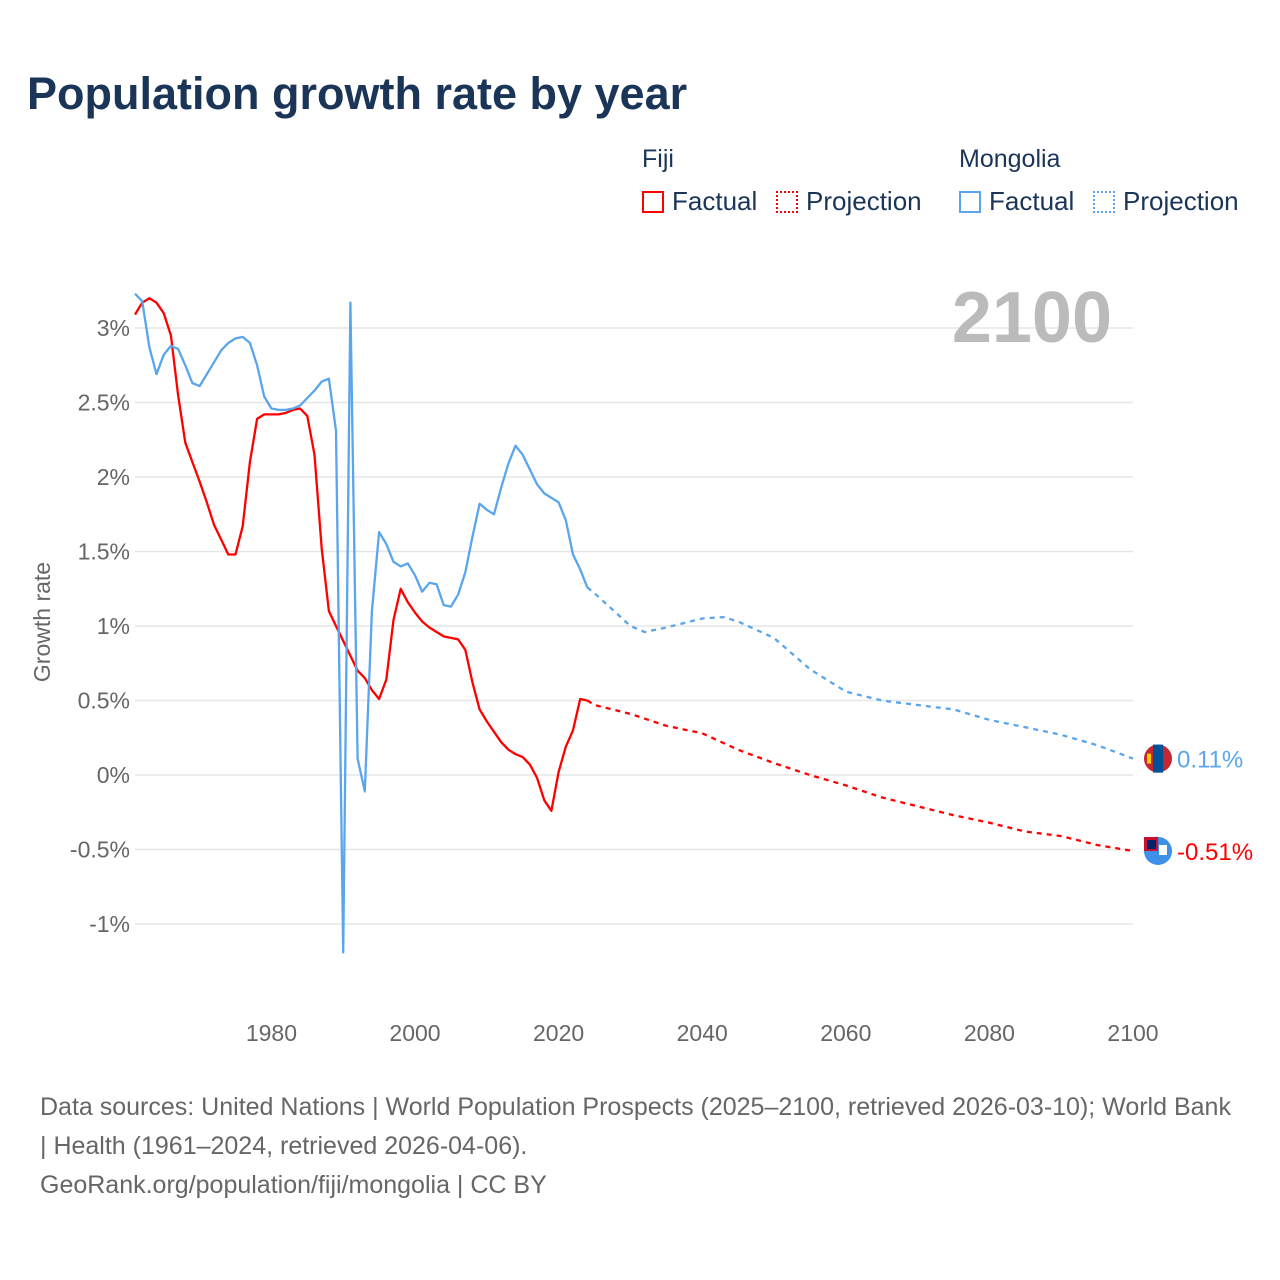  I want to click on y-tick-label: -0.5%, so click(100, 850).